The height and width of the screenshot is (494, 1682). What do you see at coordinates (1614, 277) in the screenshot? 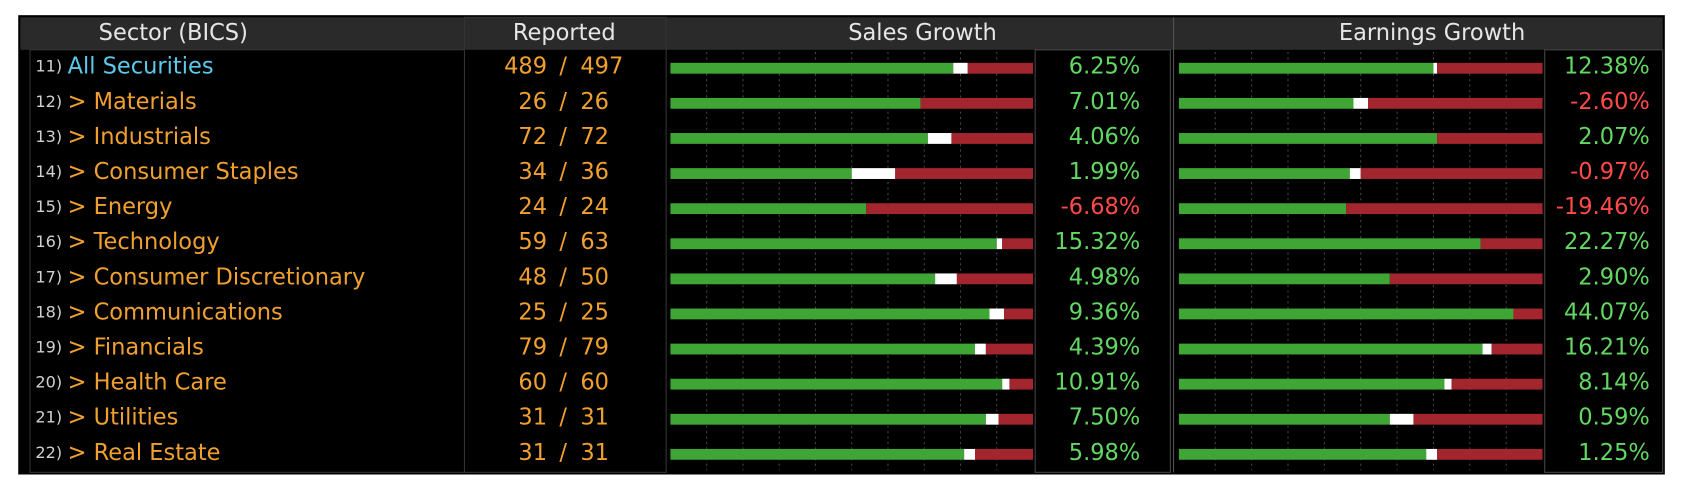
I see `earnings-growth: 2.90%` at bounding box center [1614, 277].